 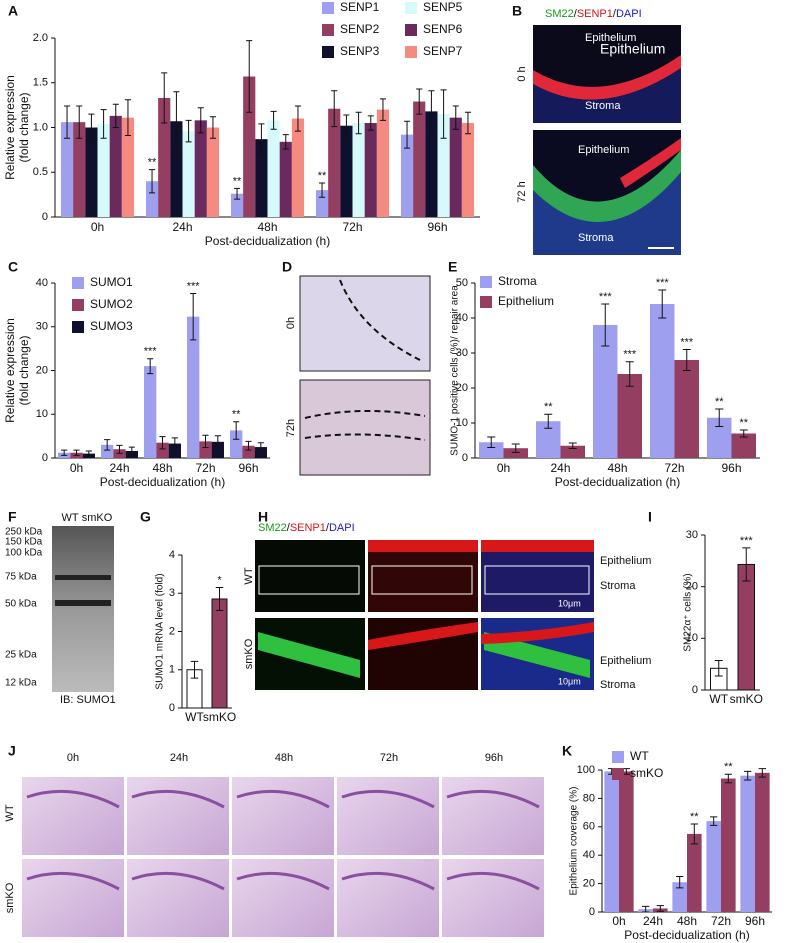 What do you see at coordinates (83, 603) in the screenshot?
I see `blot-band` at bounding box center [83, 603].